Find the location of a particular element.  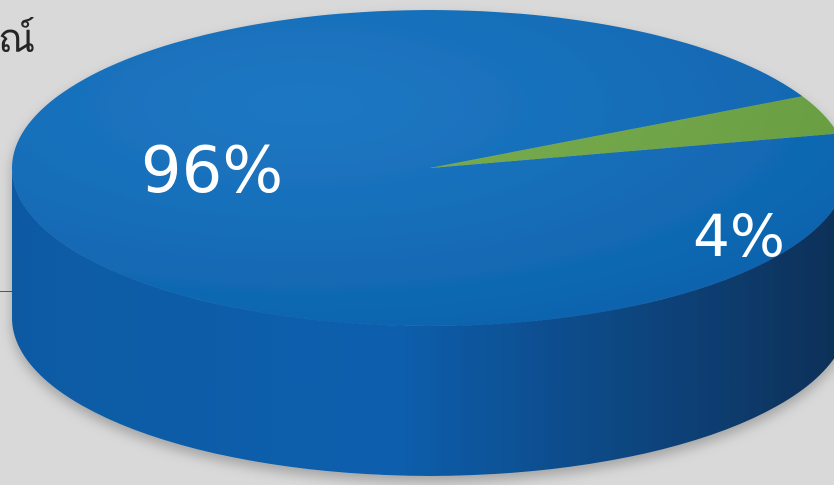

data-label-96: 96% is located at coordinates (212, 171).